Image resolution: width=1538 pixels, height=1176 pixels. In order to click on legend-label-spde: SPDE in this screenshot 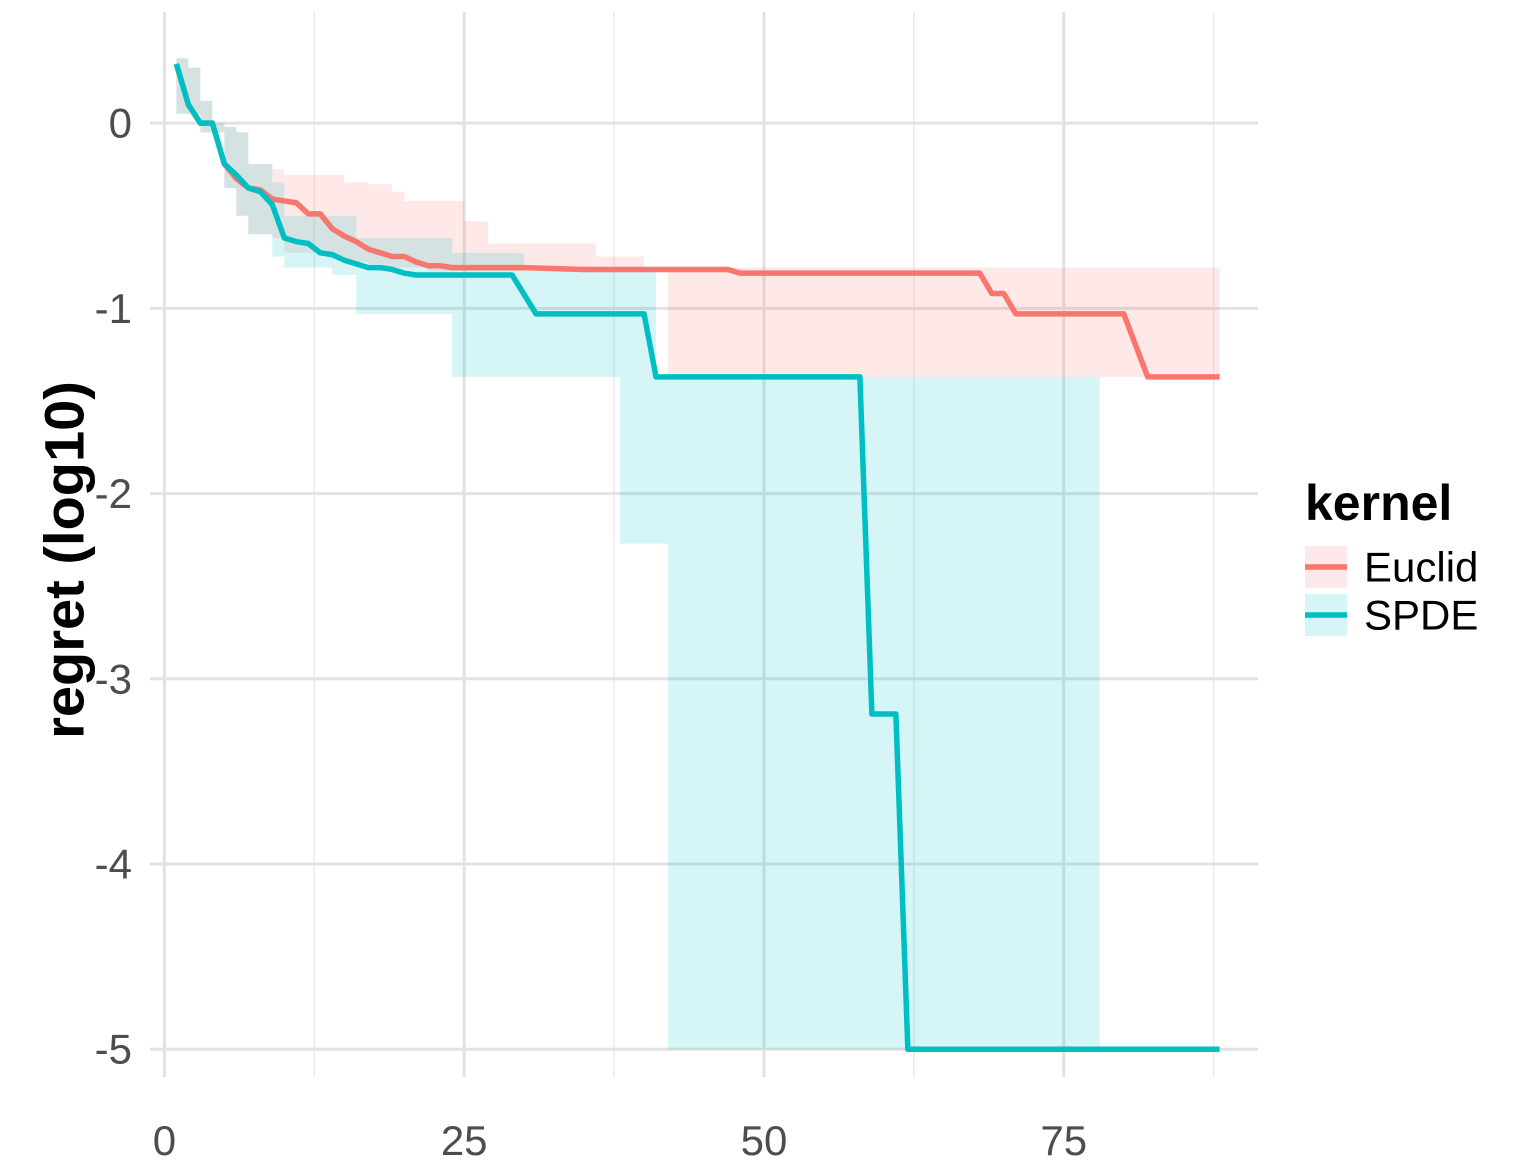, I will do `click(1421, 615)`.